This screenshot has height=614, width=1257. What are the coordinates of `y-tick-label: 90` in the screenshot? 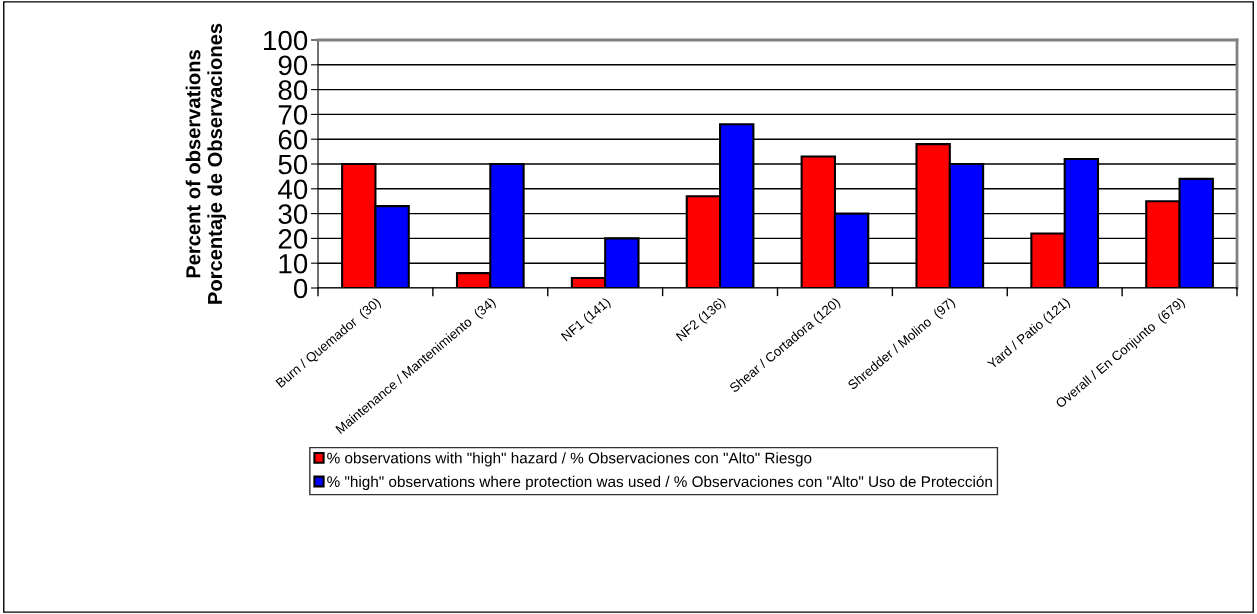 It's located at (293, 65).